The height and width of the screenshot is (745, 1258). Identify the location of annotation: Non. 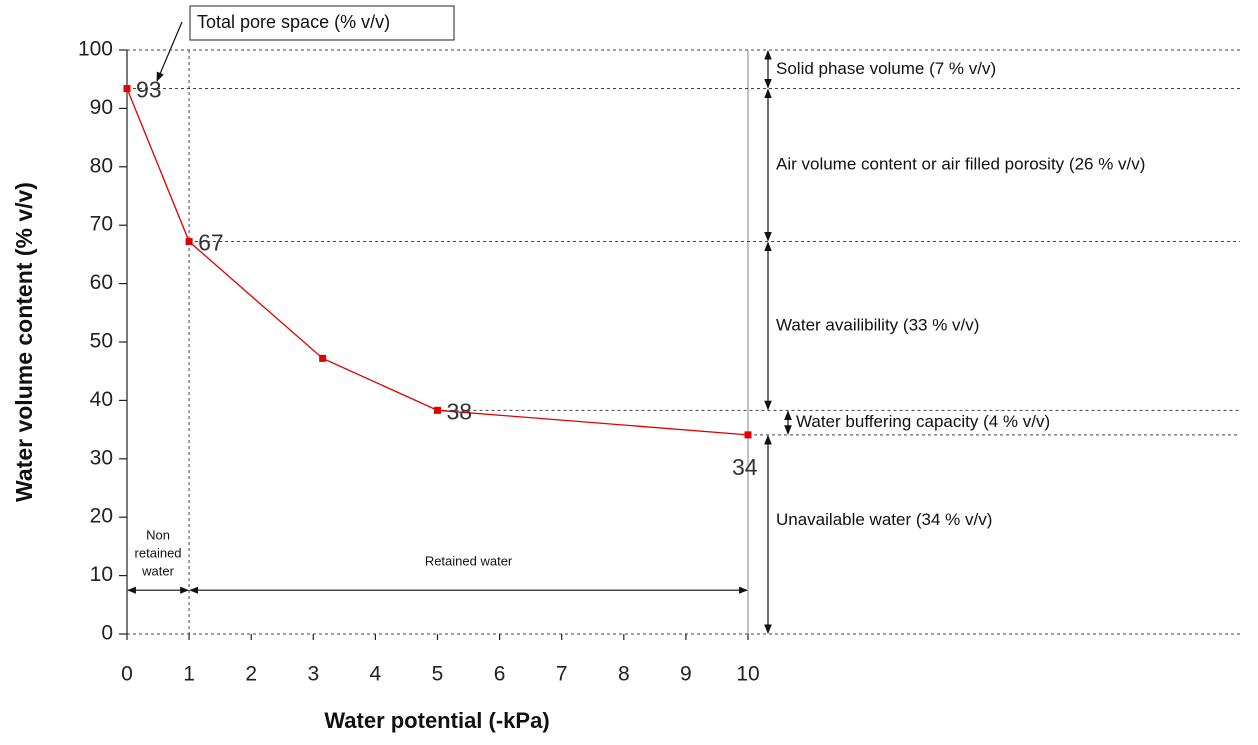
(158, 535).